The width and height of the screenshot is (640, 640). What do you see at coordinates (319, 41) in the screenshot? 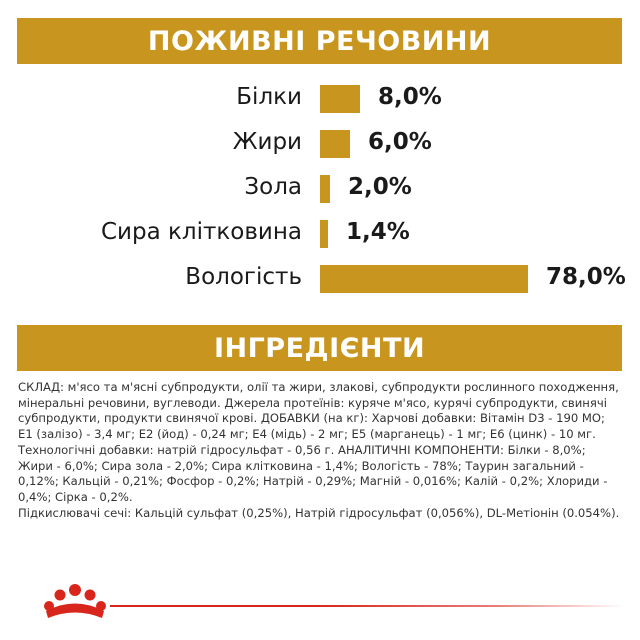
I see `nutrients-title: ПОЖИВНІ РЕЧОВИНИ` at bounding box center [319, 41].